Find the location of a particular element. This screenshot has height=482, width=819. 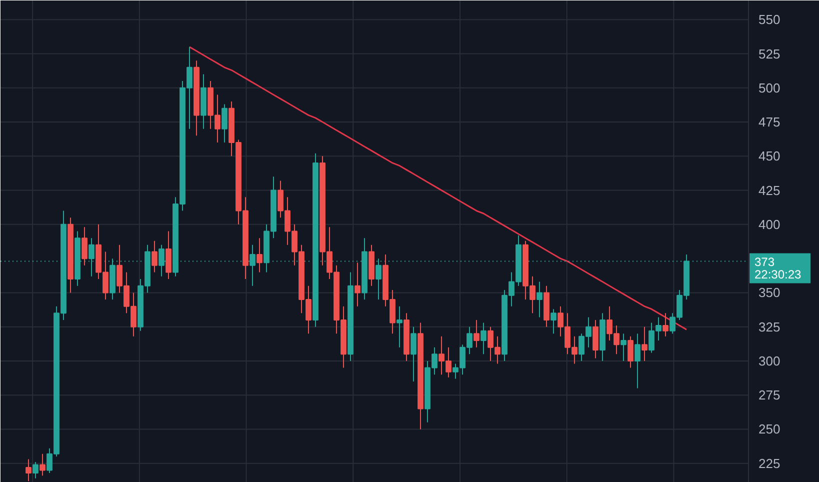

y-tick-label: 400 is located at coordinates (769, 224).